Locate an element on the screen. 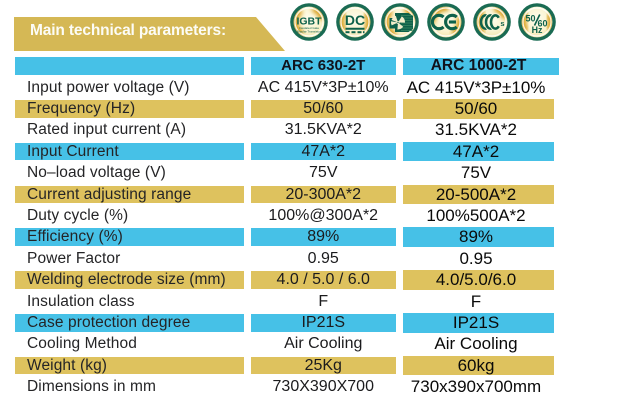 The image size is (628, 411). svg-text: 60 is located at coordinates (542, 23).